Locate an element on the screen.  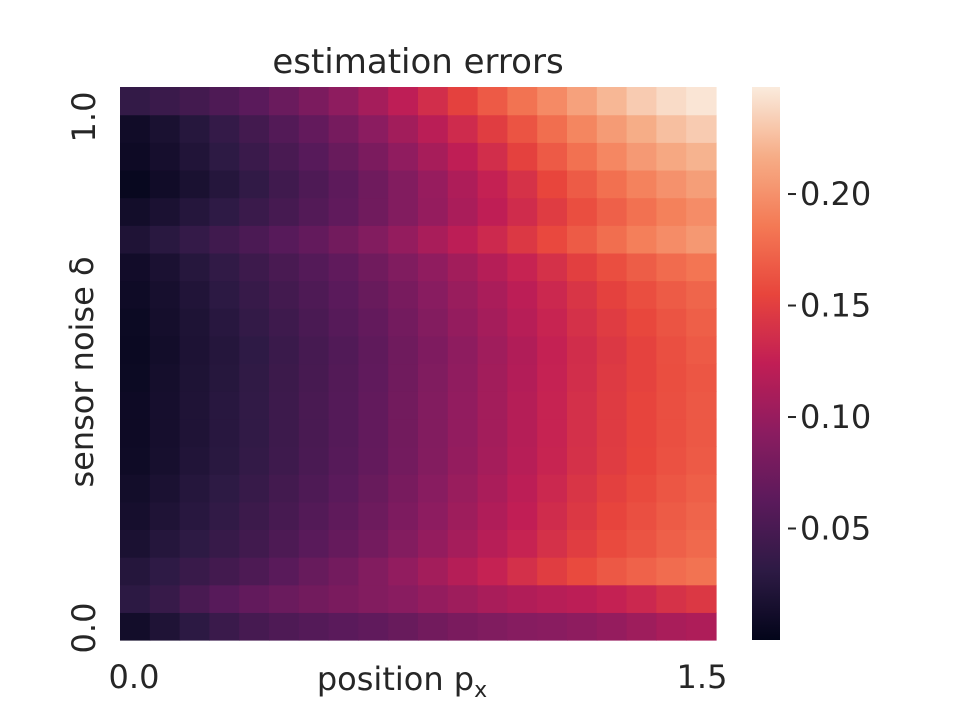
colorbar-tick-label: 0.10 is located at coordinates (835, 417).